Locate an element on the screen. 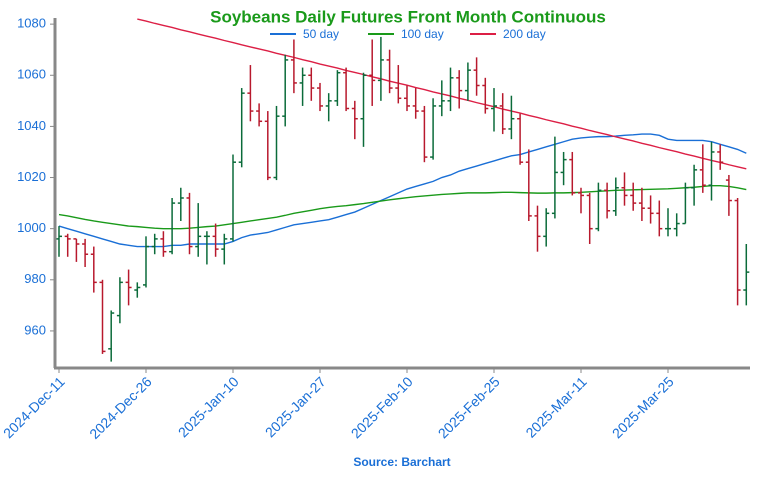 The image size is (759, 479). y-tick-label: 980 is located at coordinates (35, 278).